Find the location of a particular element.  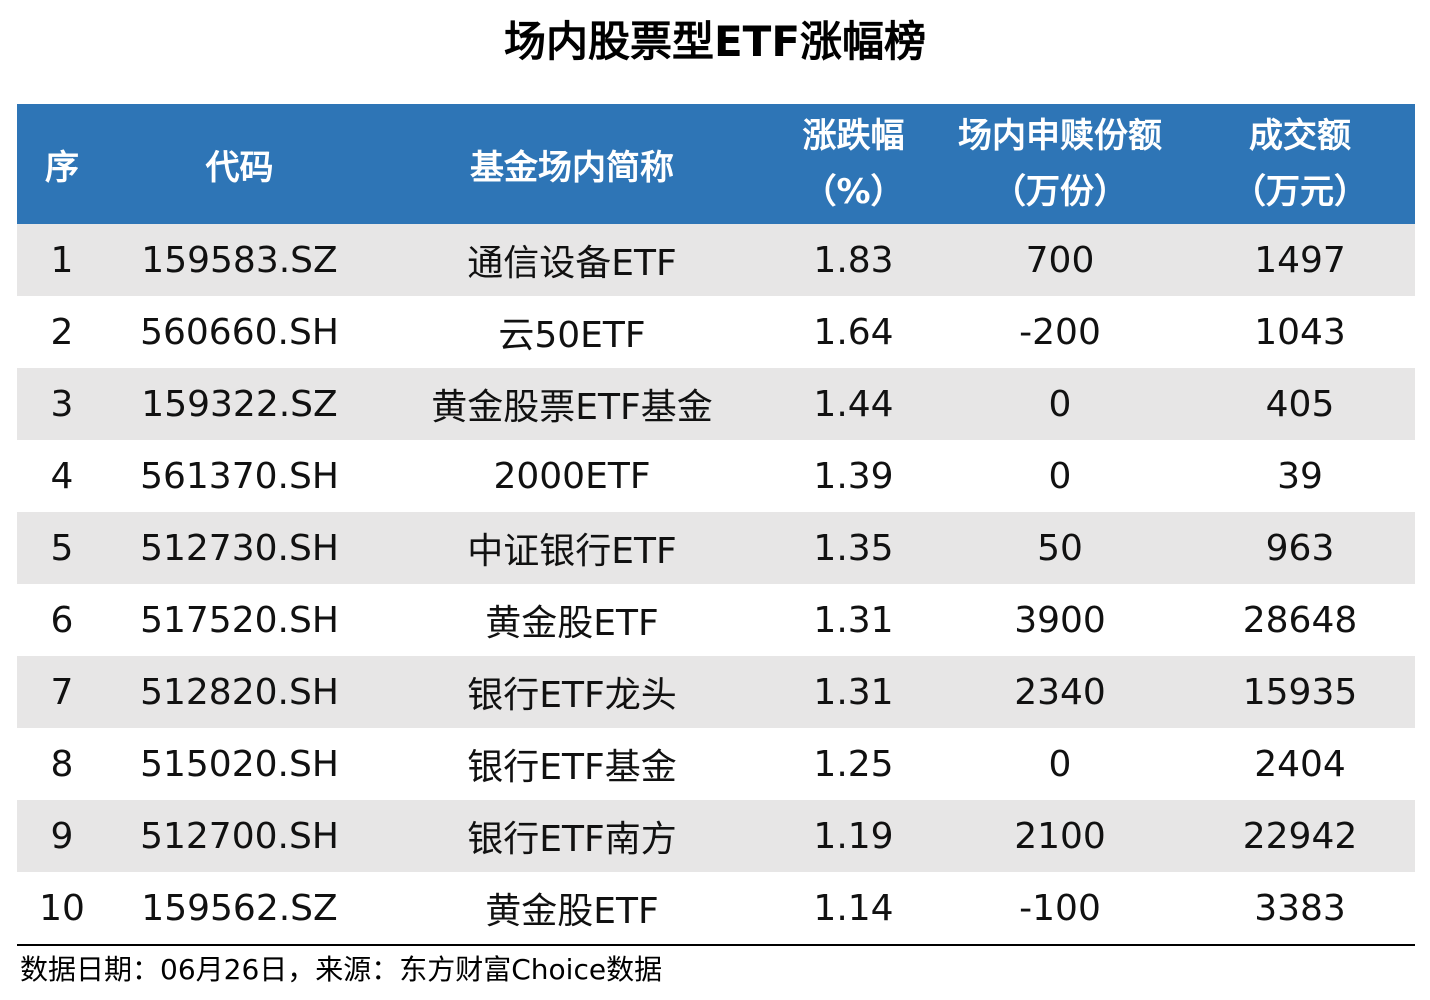

header-turnover-label: 成交额 is located at coordinates (1300, 136).